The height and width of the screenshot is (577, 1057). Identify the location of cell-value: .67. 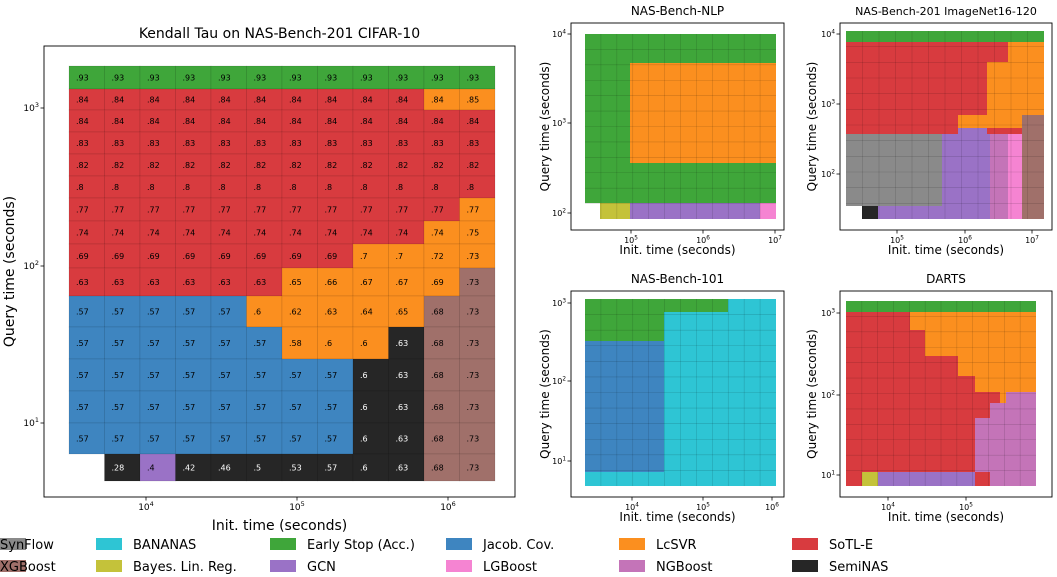
(366, 282).